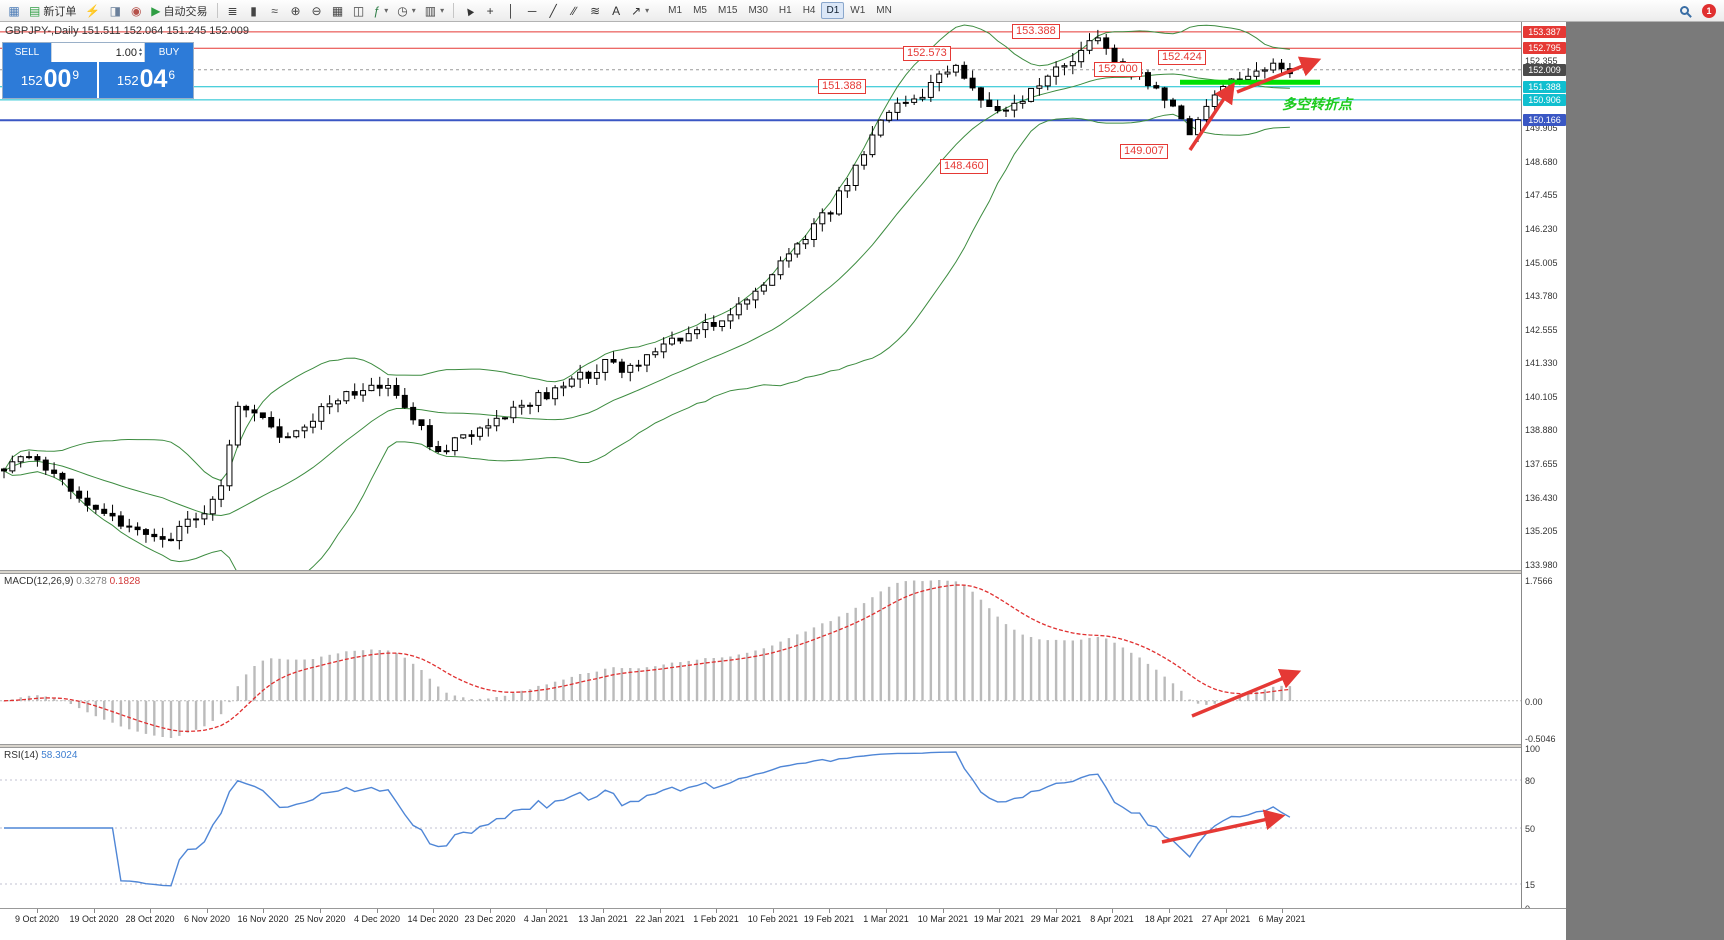 The width and height of the screenshot is (1724, 940). I want to click on line-chart-button: ≈, so click(275, 11).